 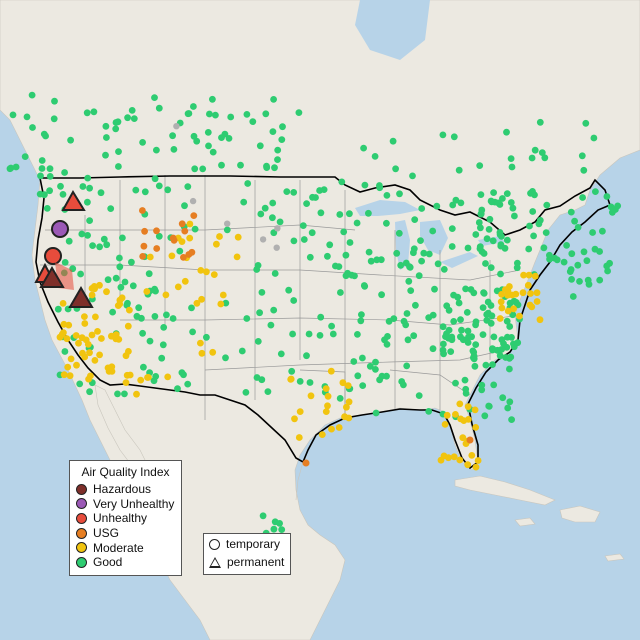 I want to click on legend-item-unhealthy: Unhealthy, so click(x=125, y=518).